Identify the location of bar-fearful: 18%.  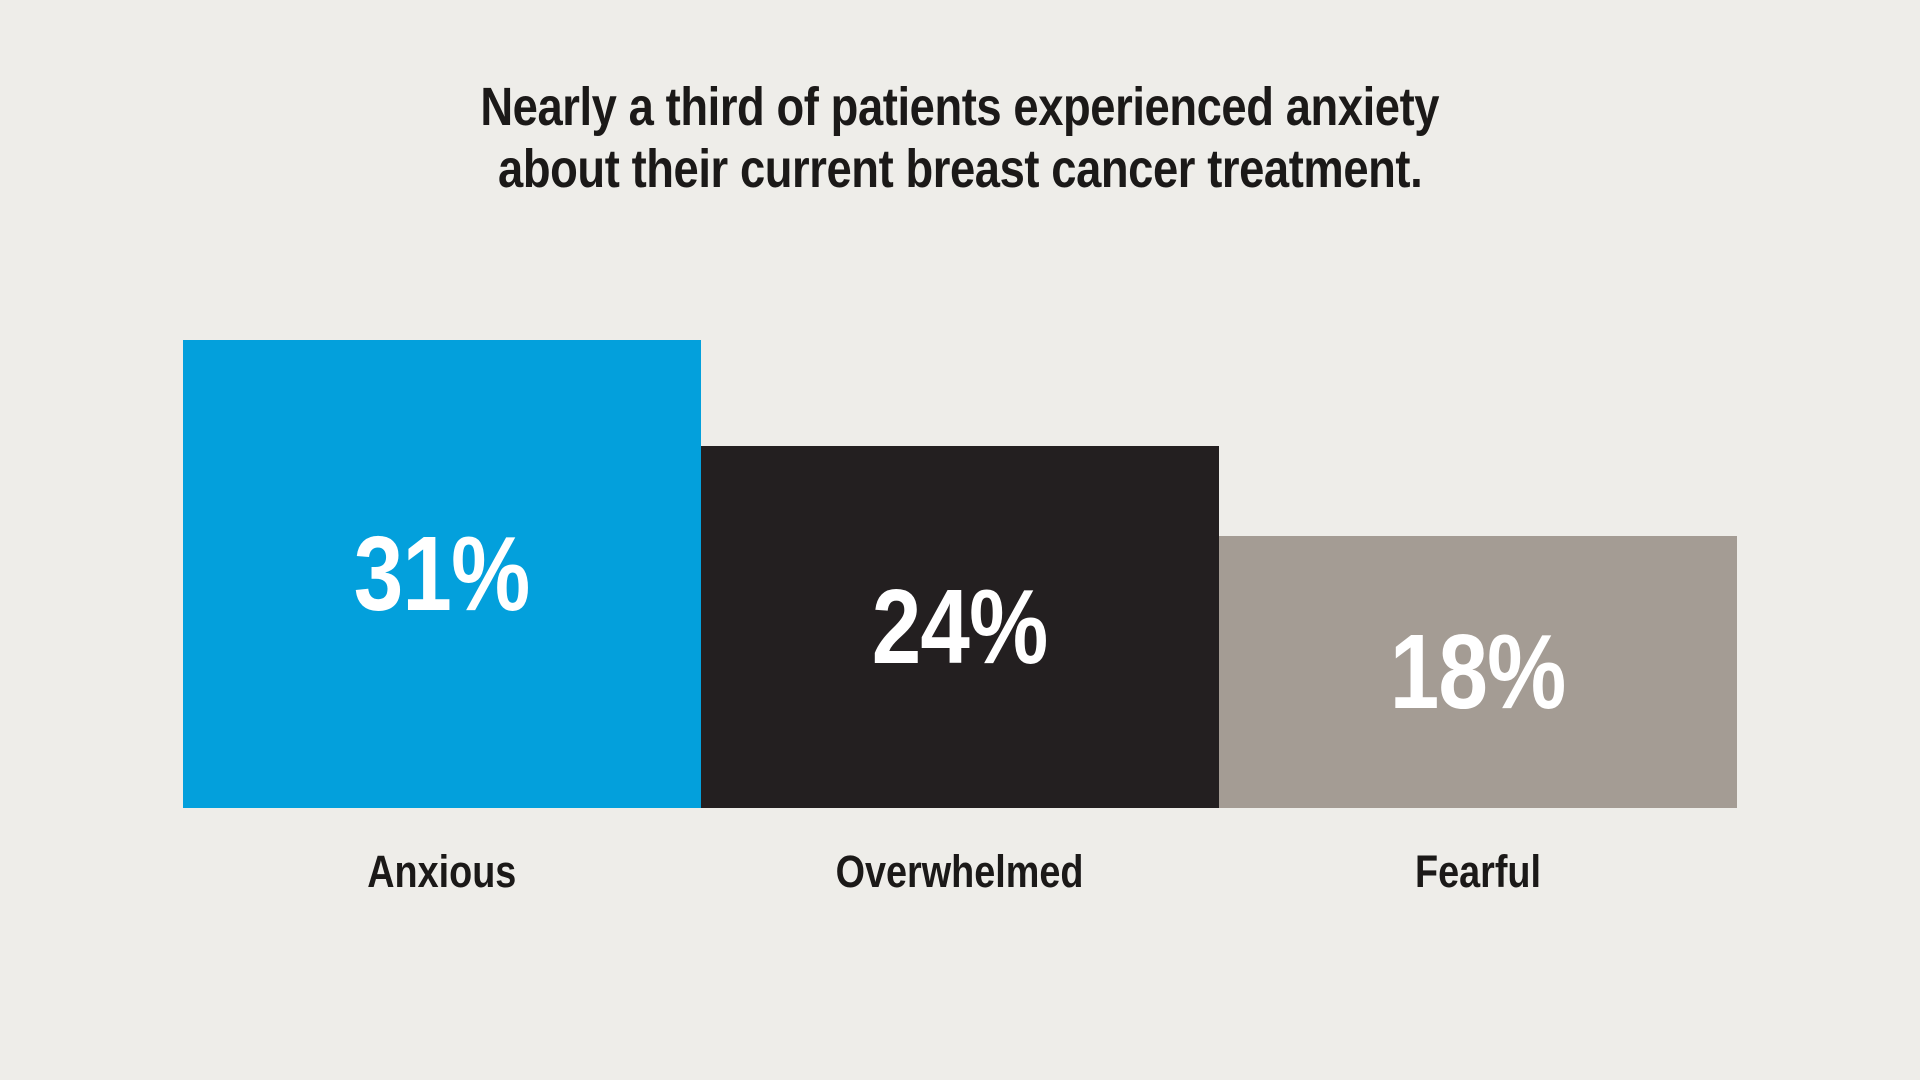
(1478, 672).